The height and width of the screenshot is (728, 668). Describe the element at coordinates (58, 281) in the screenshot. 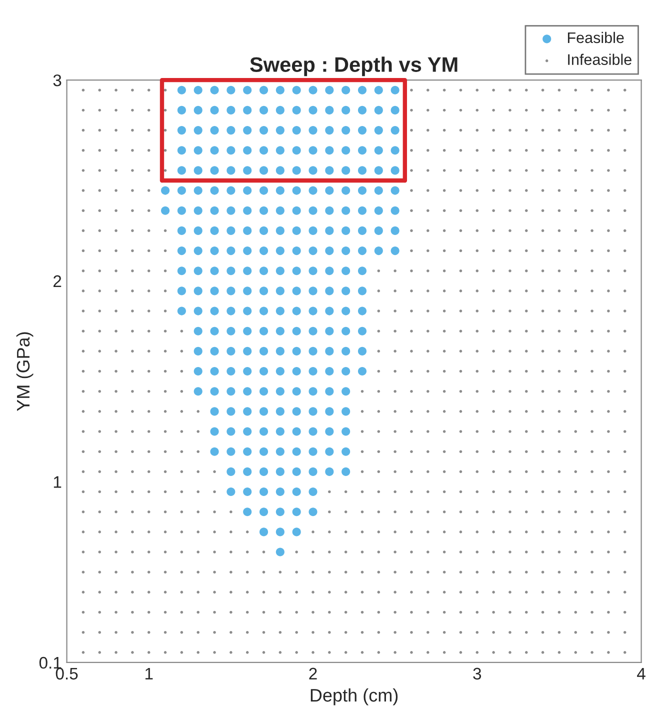

I see `y-tick-label: 2` at that location.